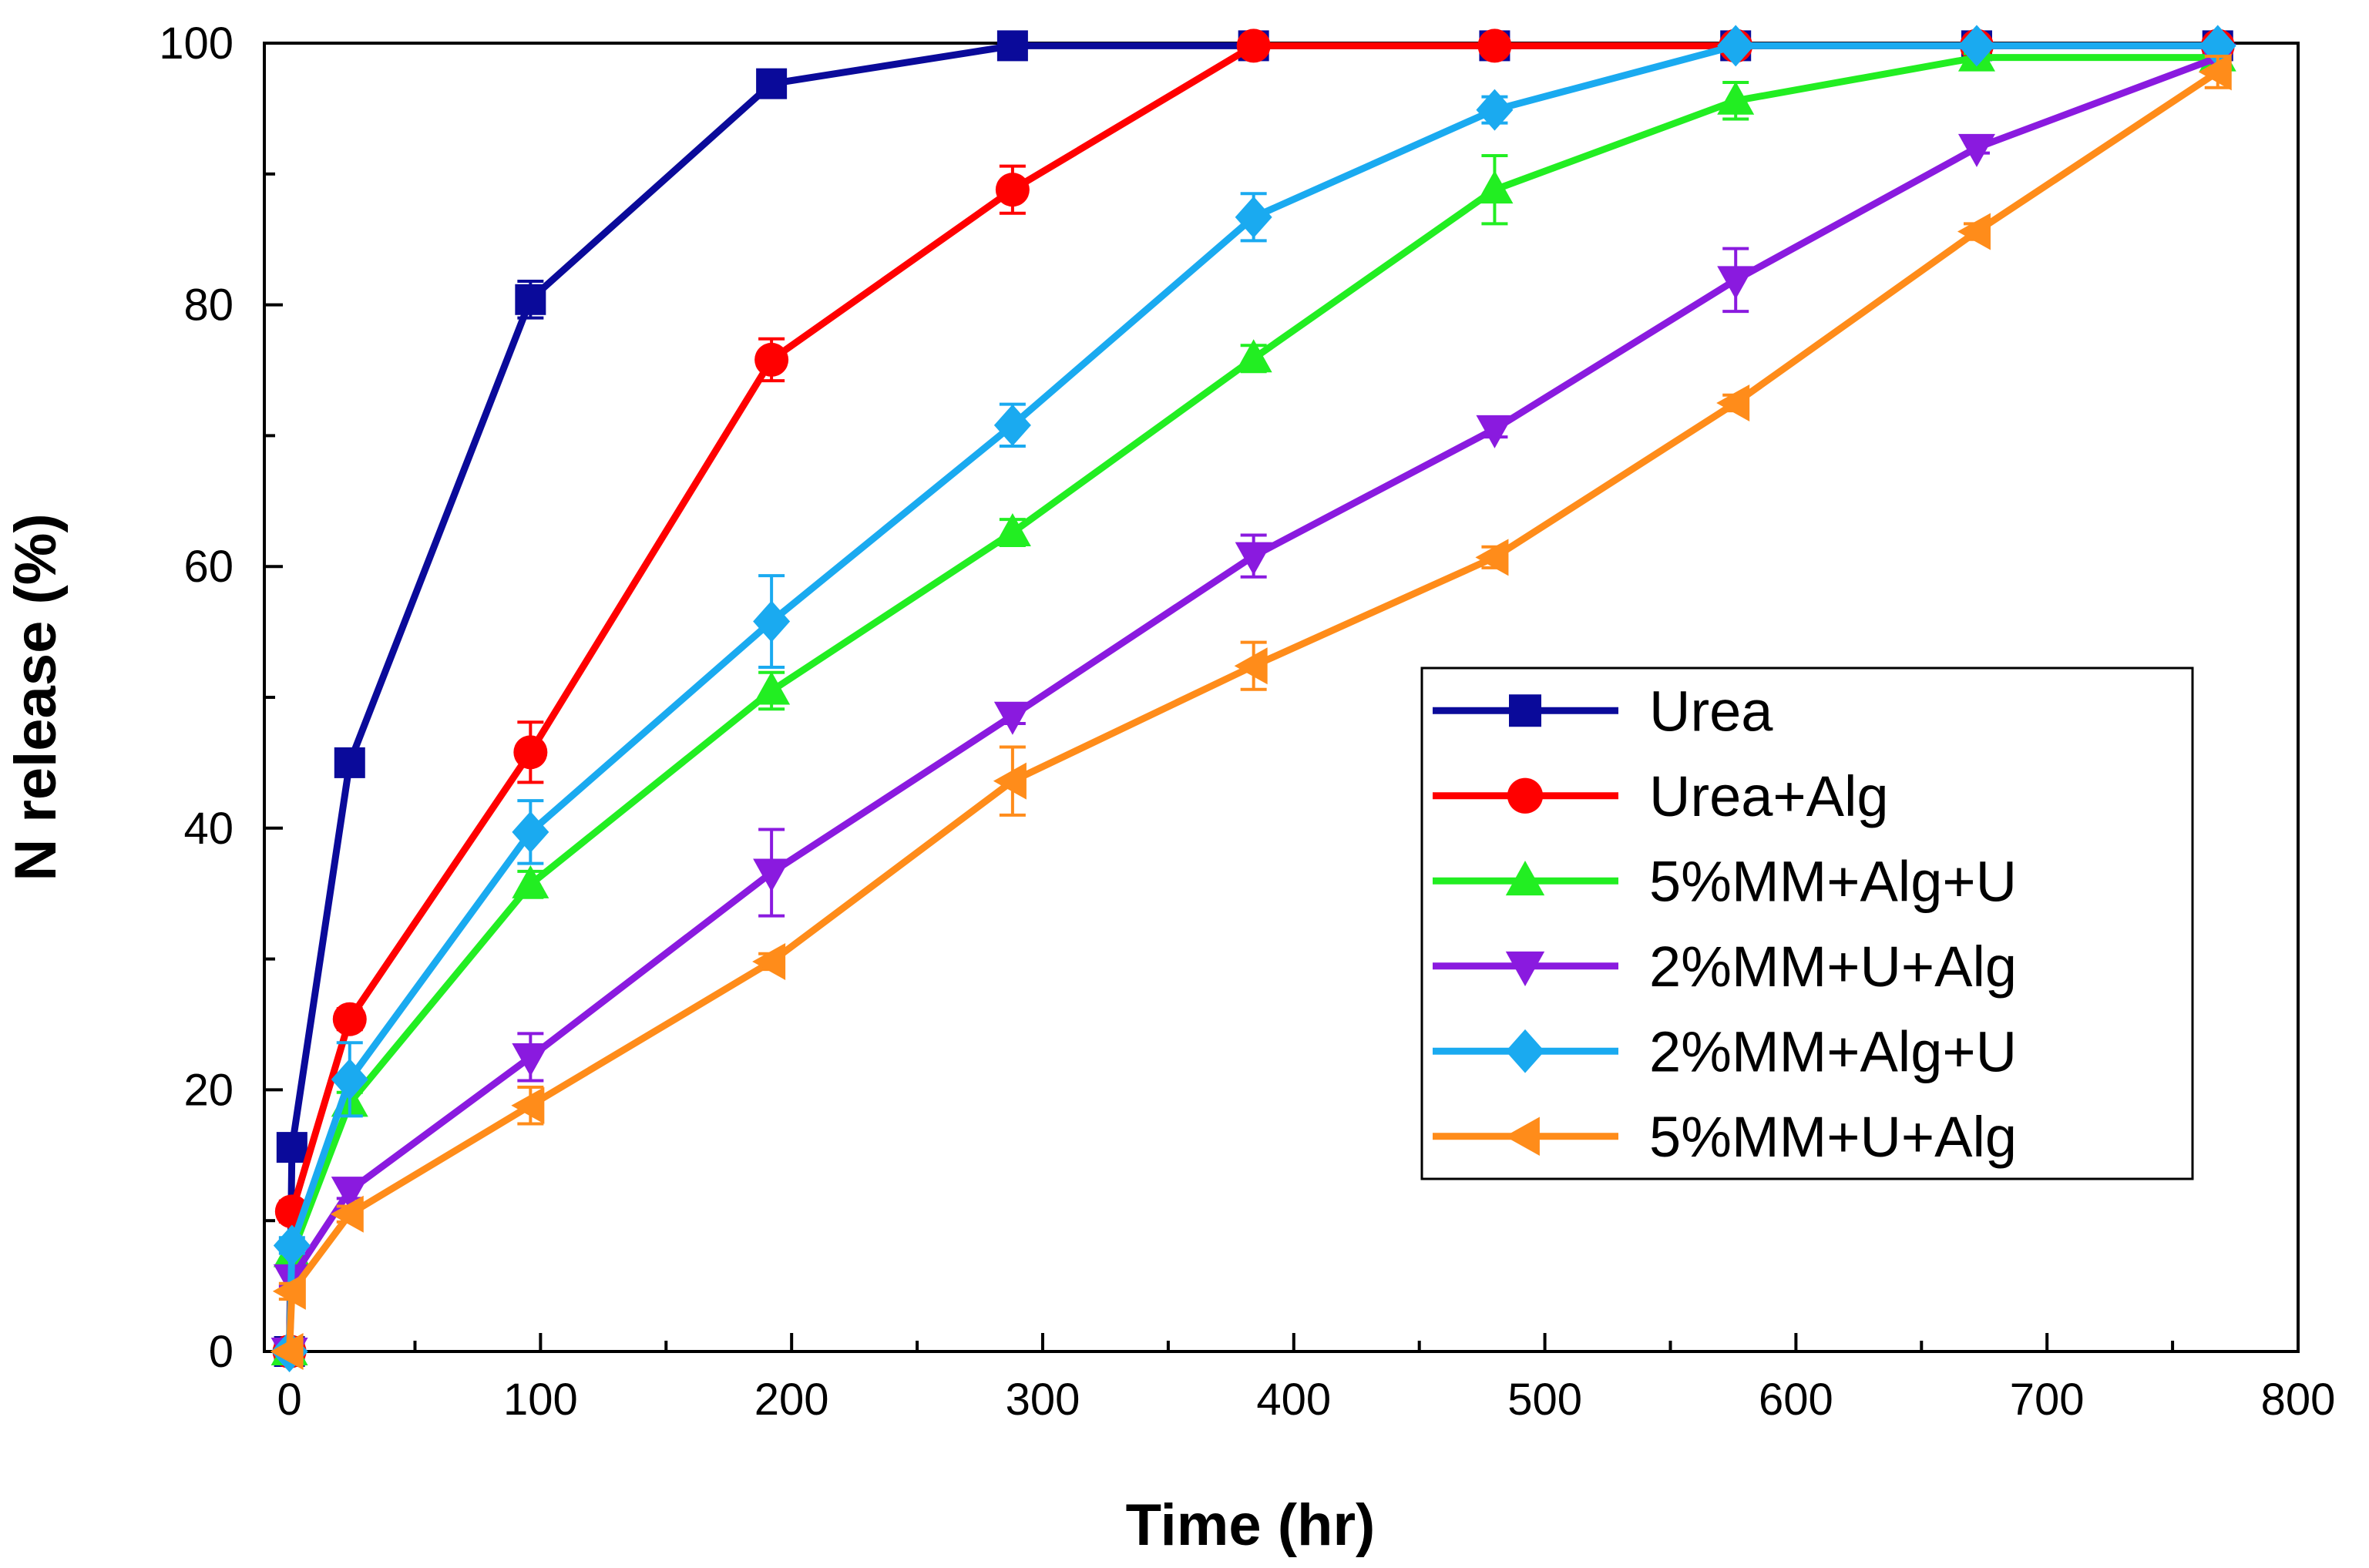 This screenshot has height=1568, width=2369. Describe the element at coordinates (791, 1400) in the screenshot. I see `x-tick-label: 200` at that location.